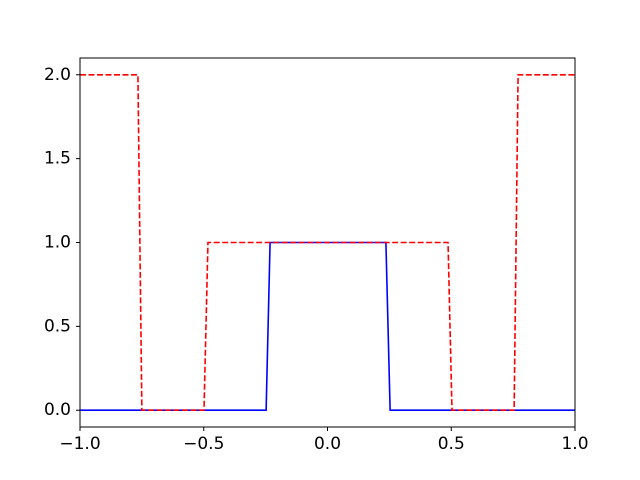  Describe the element at coordinates (57, 159) in the screenshot. I see `y-tick-label: 1.5` at that location.